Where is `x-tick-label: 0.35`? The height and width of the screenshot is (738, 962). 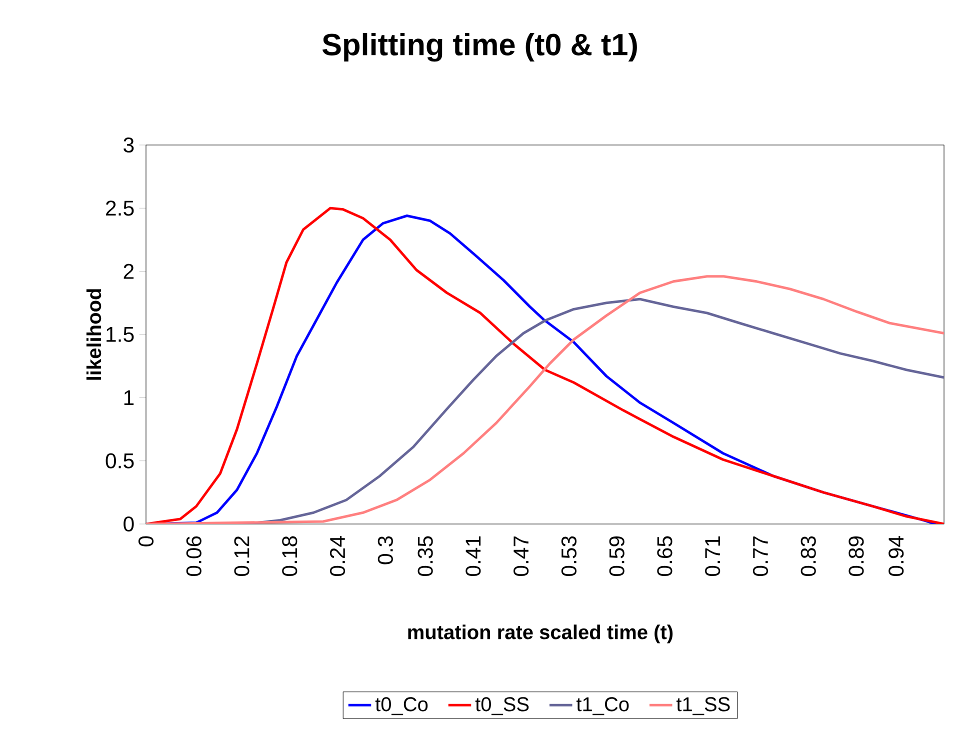 x-tick-label: 0.35 is located at coordinates (425, 556).